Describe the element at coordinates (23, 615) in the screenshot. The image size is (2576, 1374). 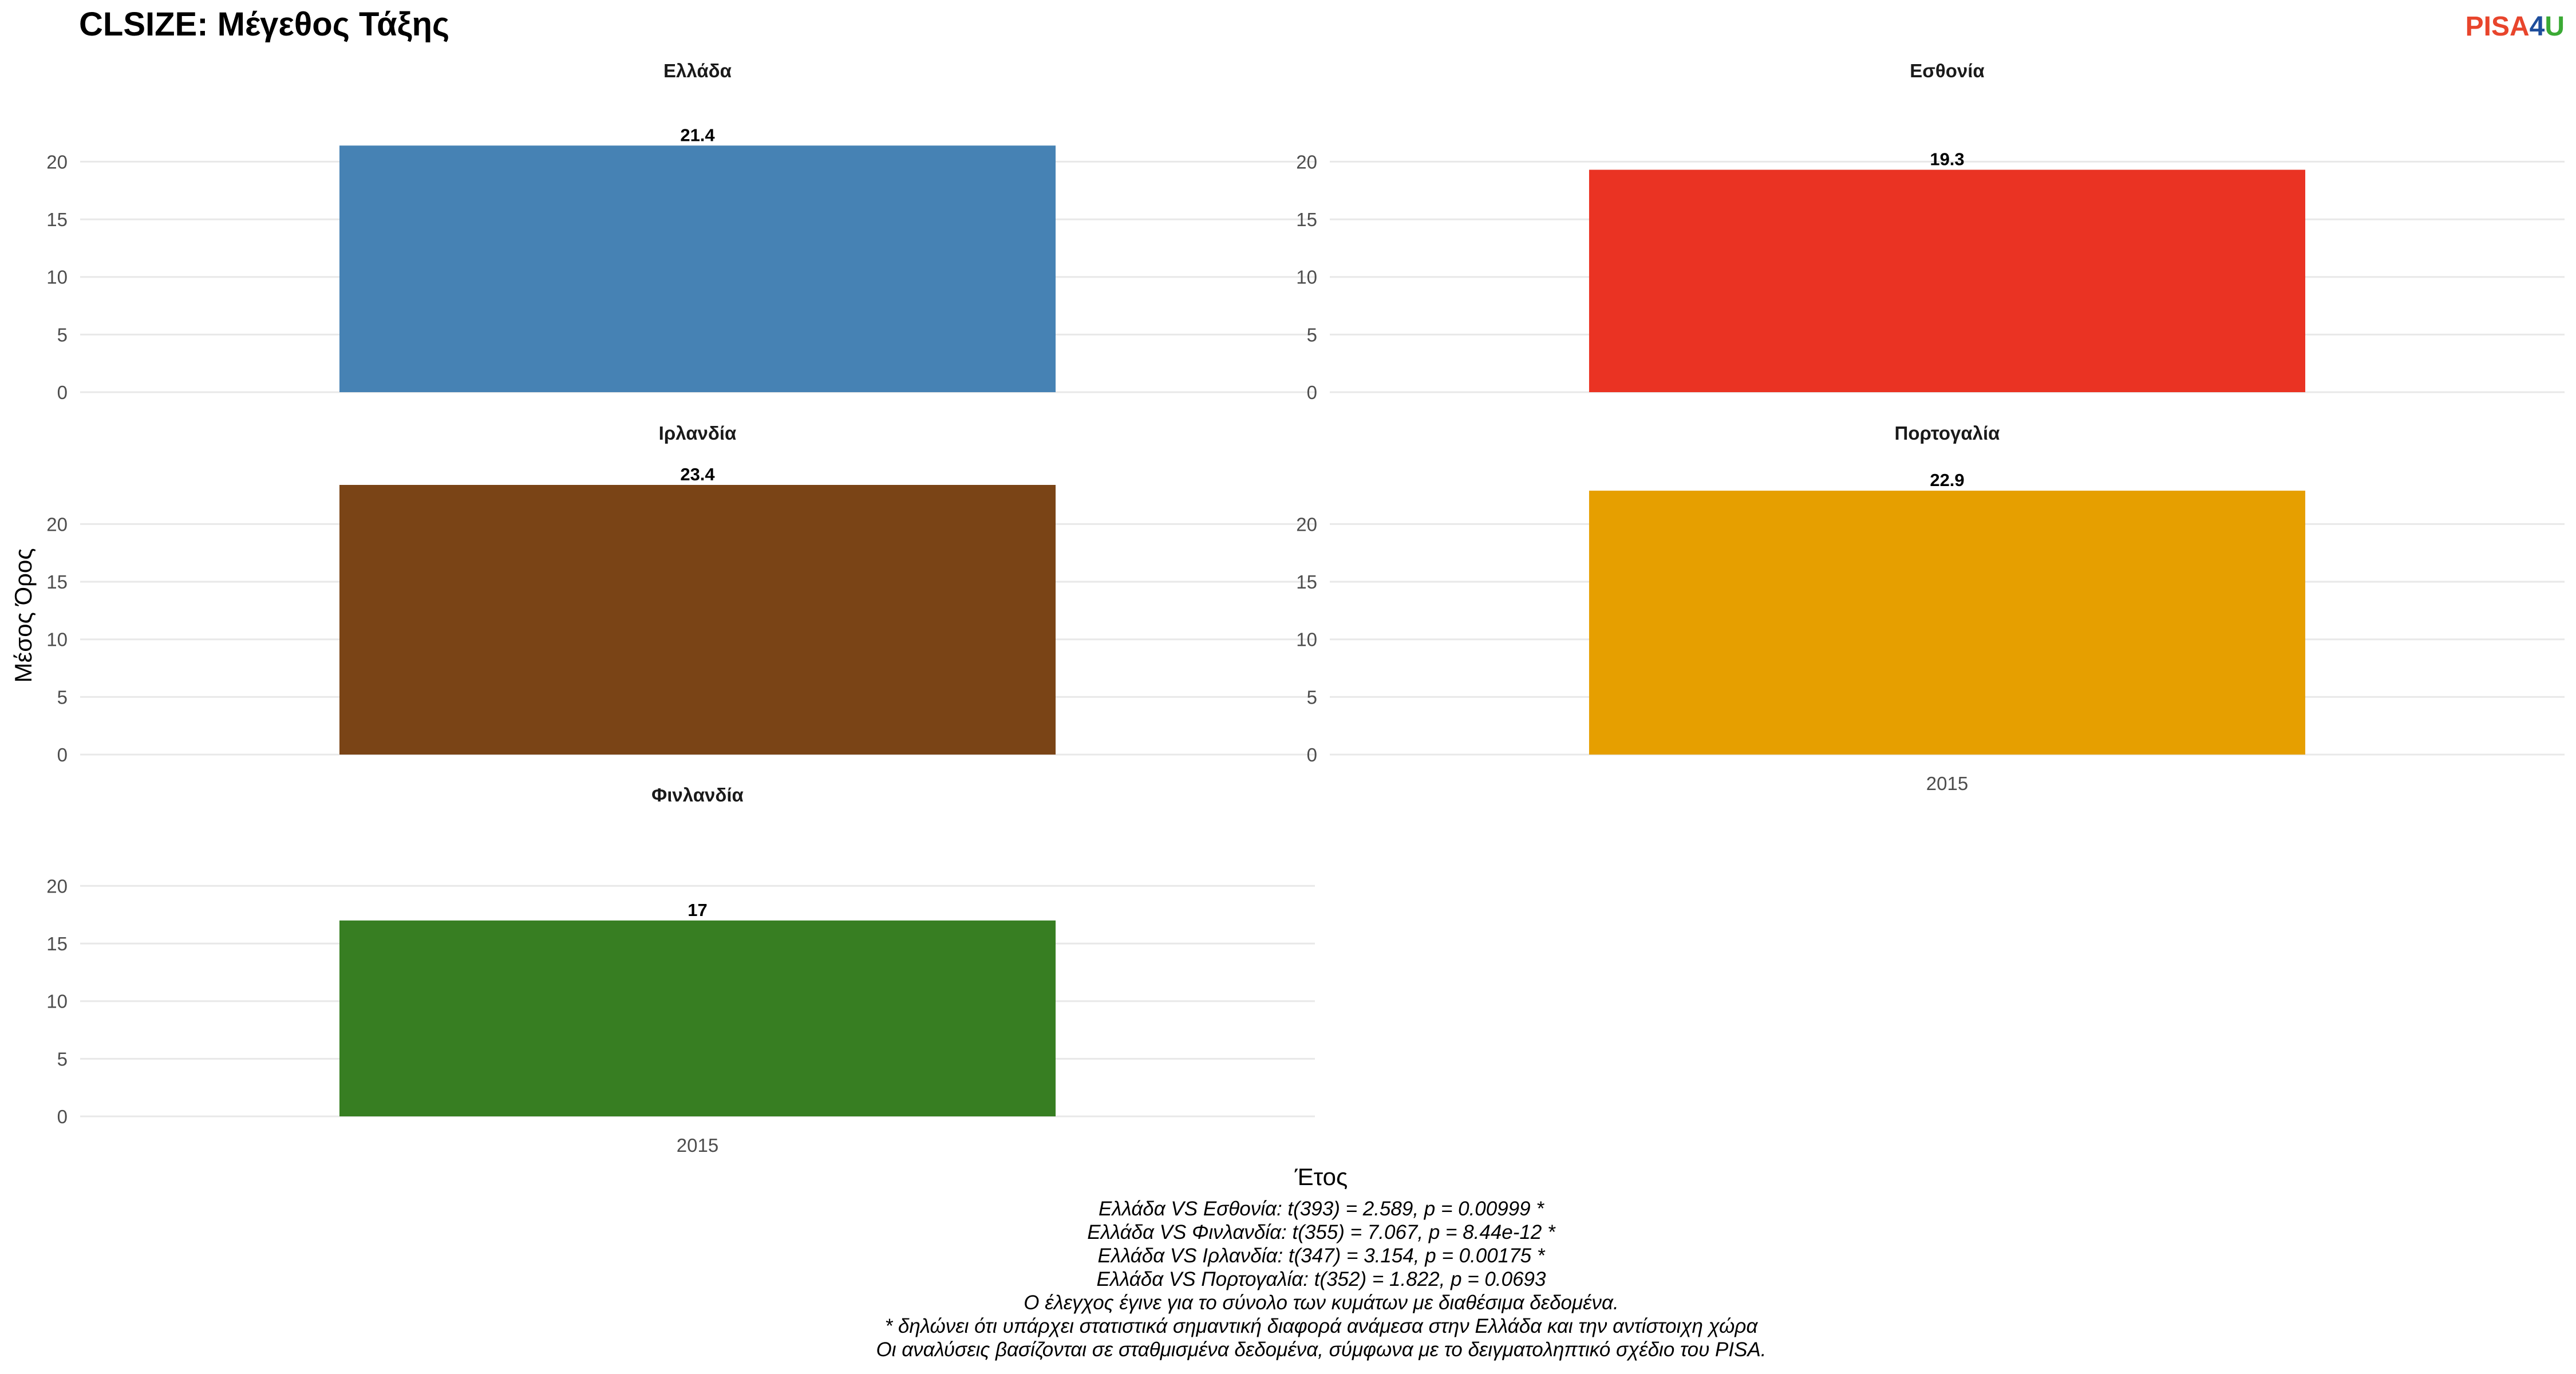
I see `y-axis-title: Μέσος Όρος` at that location.